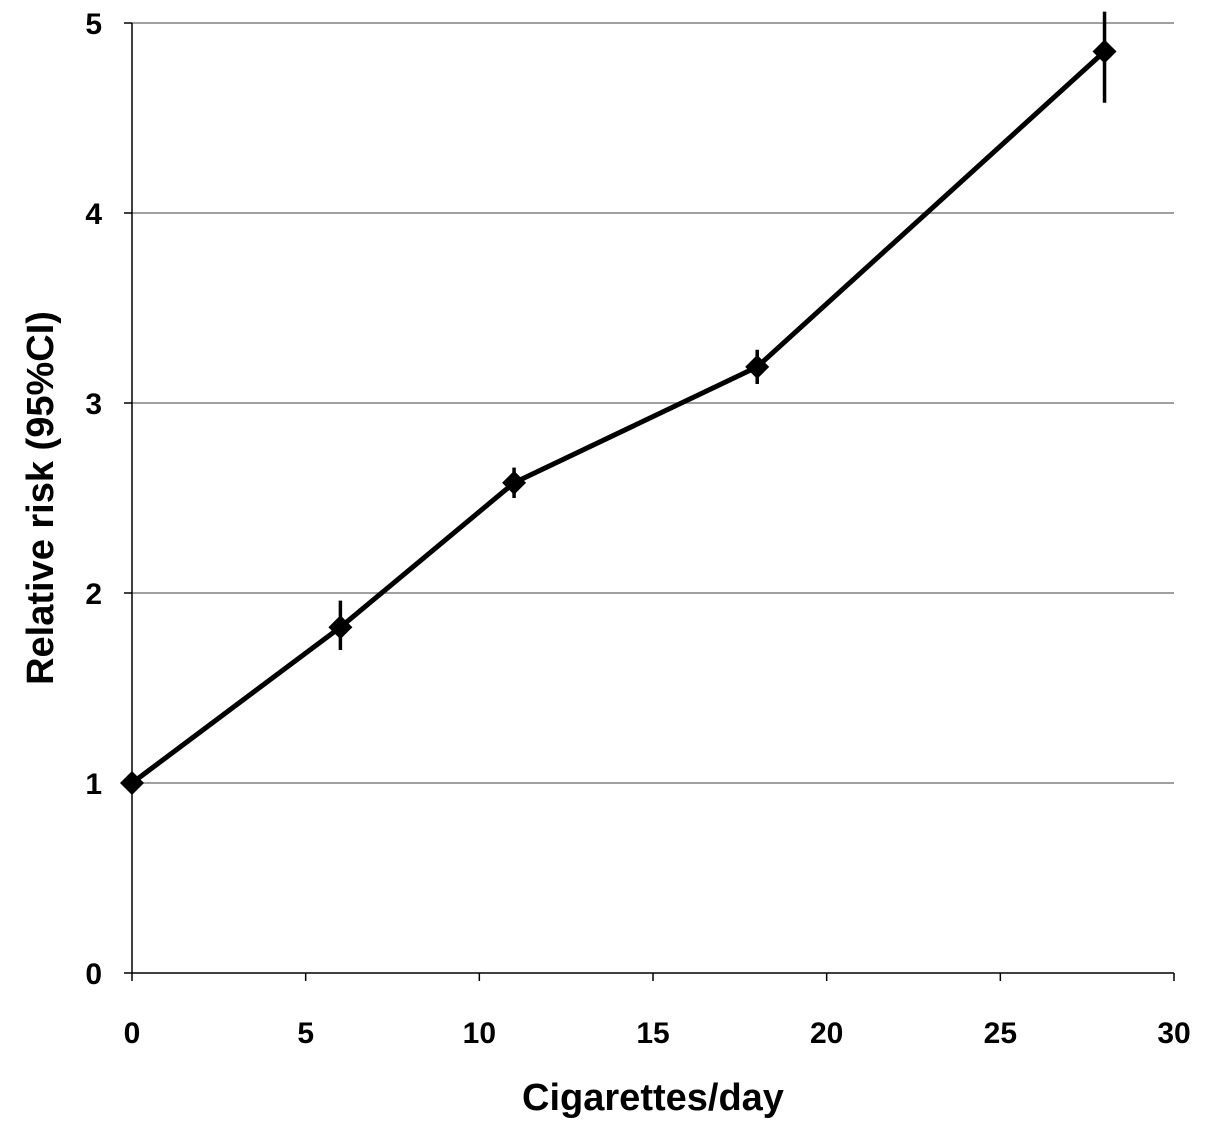  What do you see at coordinates (93, 594) in the screenshot?
I see `y-tick-label: 2` at bounding box center [93, 594].